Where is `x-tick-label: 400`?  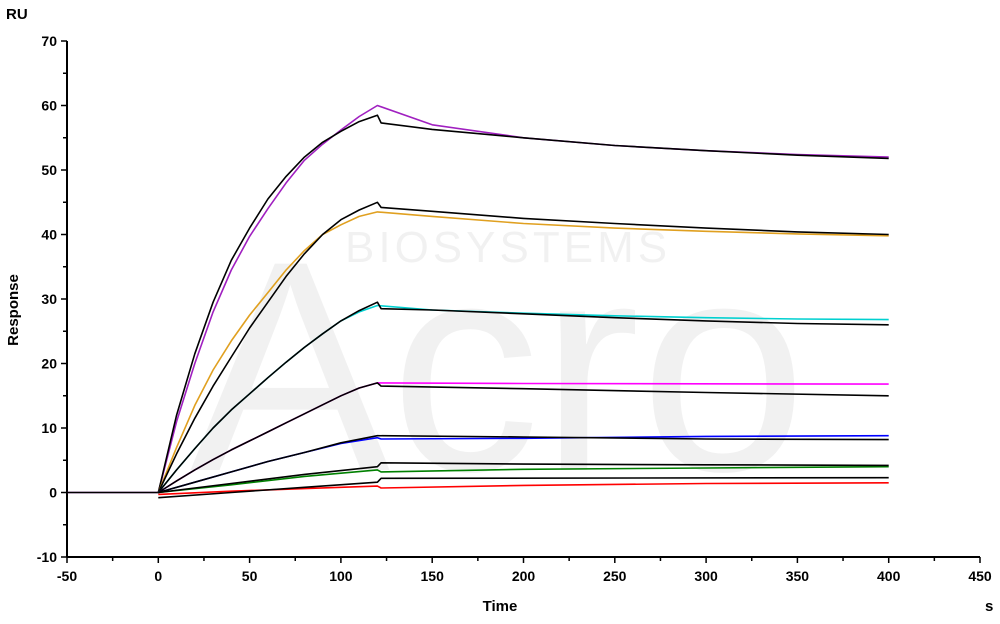
x-tick-label: 400 is located at coordinates (889, 576).